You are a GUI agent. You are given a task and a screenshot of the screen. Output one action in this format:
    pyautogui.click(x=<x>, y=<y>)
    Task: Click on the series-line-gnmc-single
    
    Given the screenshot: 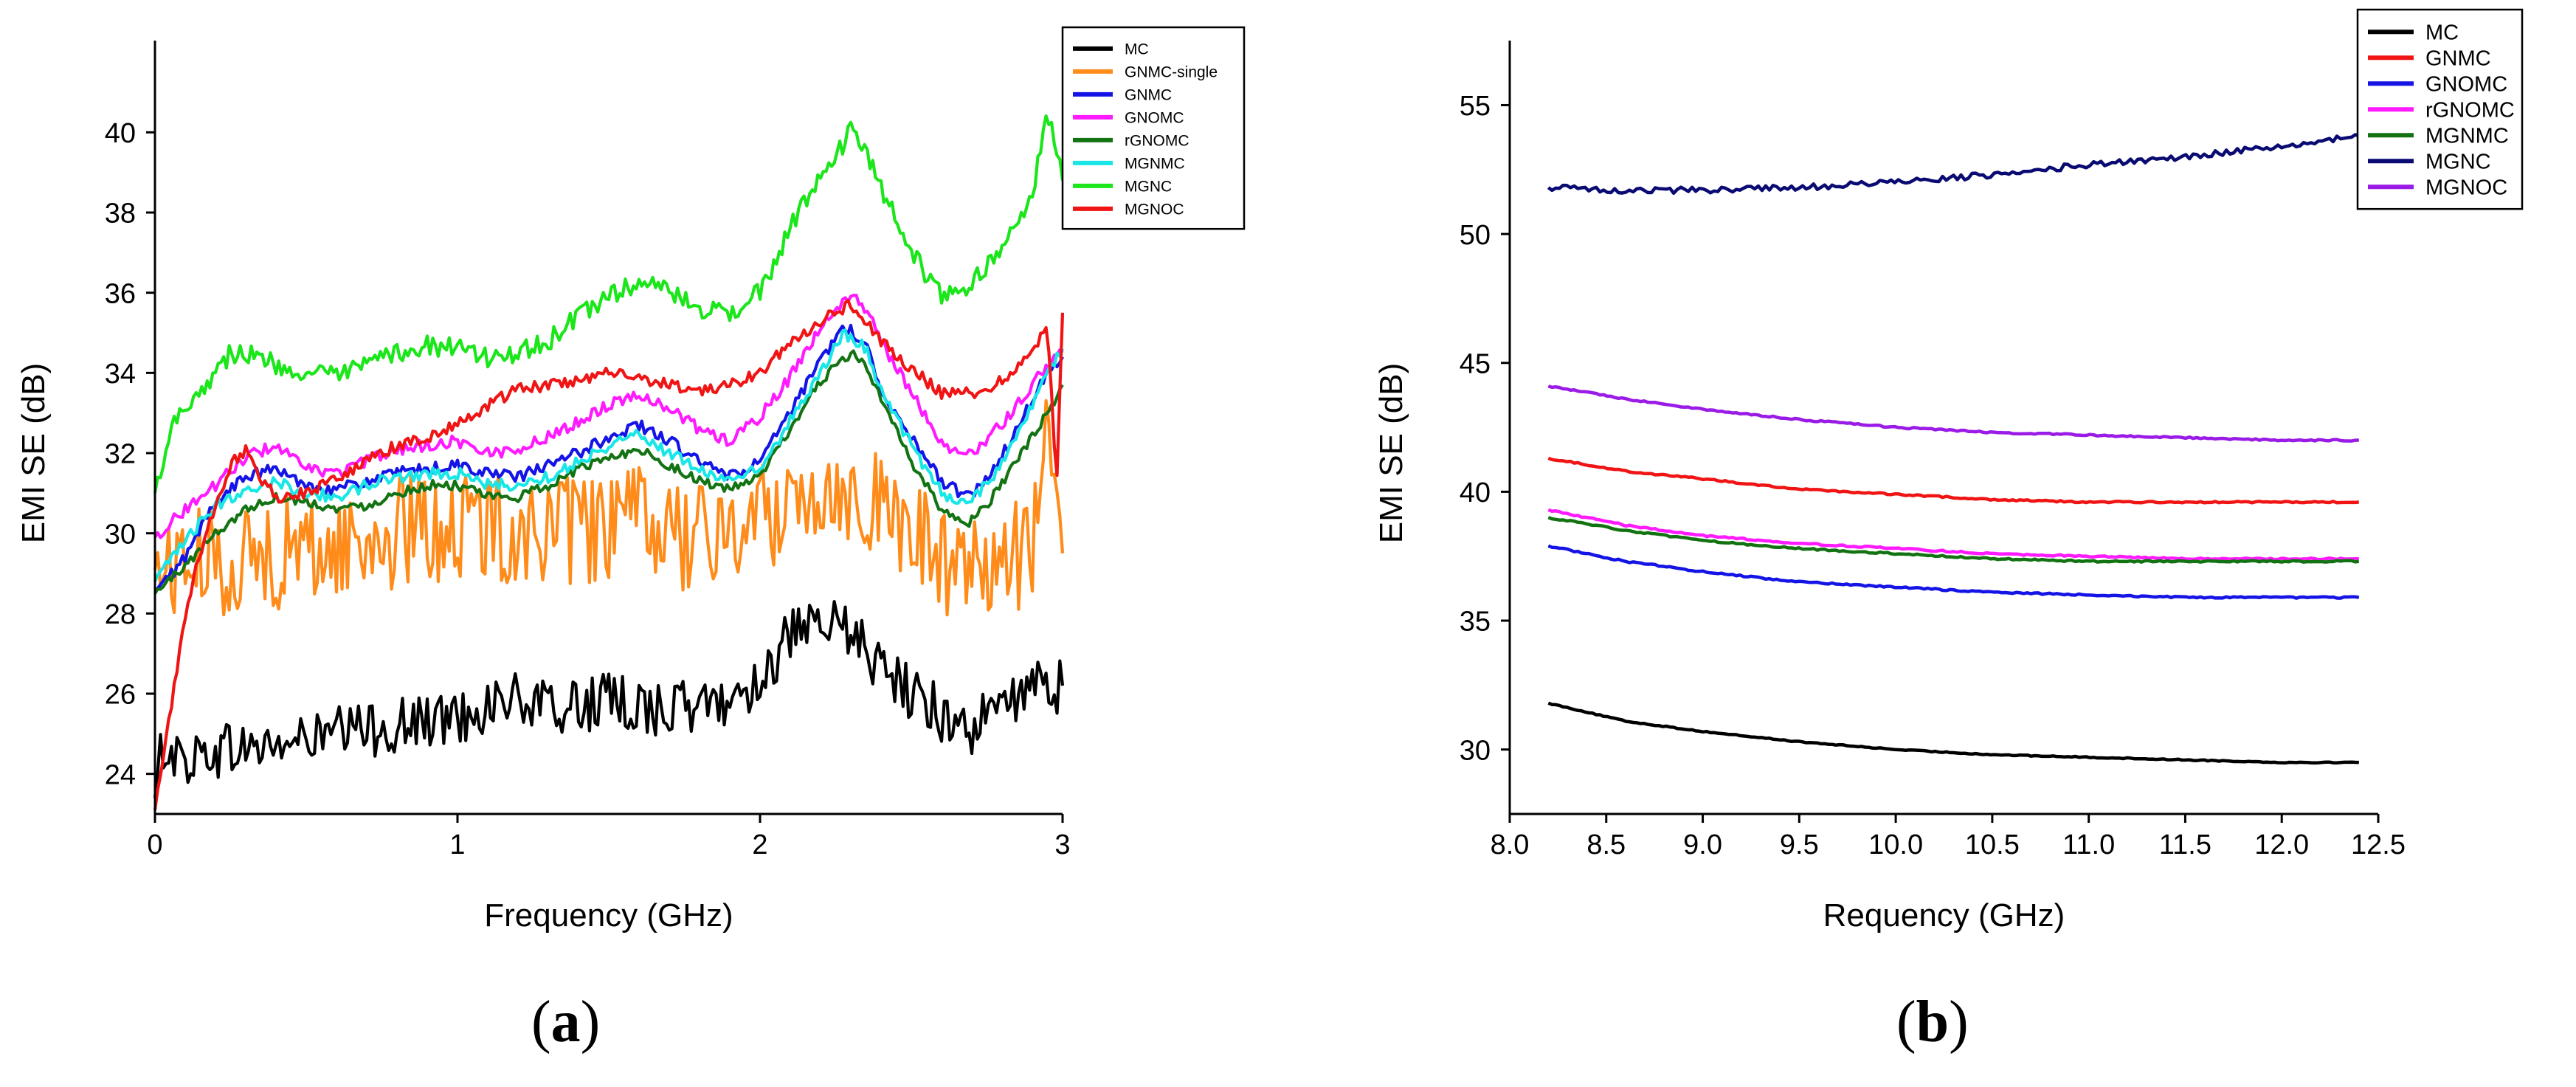 What is the action you would take?
    pyautogui.click(x=609, y=507)
    